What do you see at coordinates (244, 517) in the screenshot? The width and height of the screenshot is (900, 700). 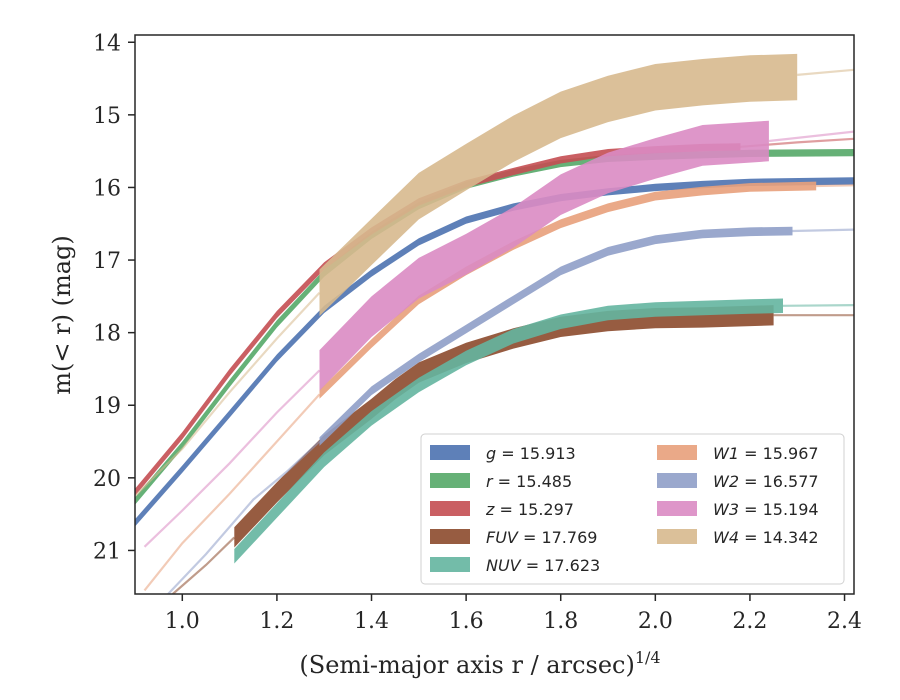 I see `series-w2-extrapolated-inner` at bounding box center [244, 517].